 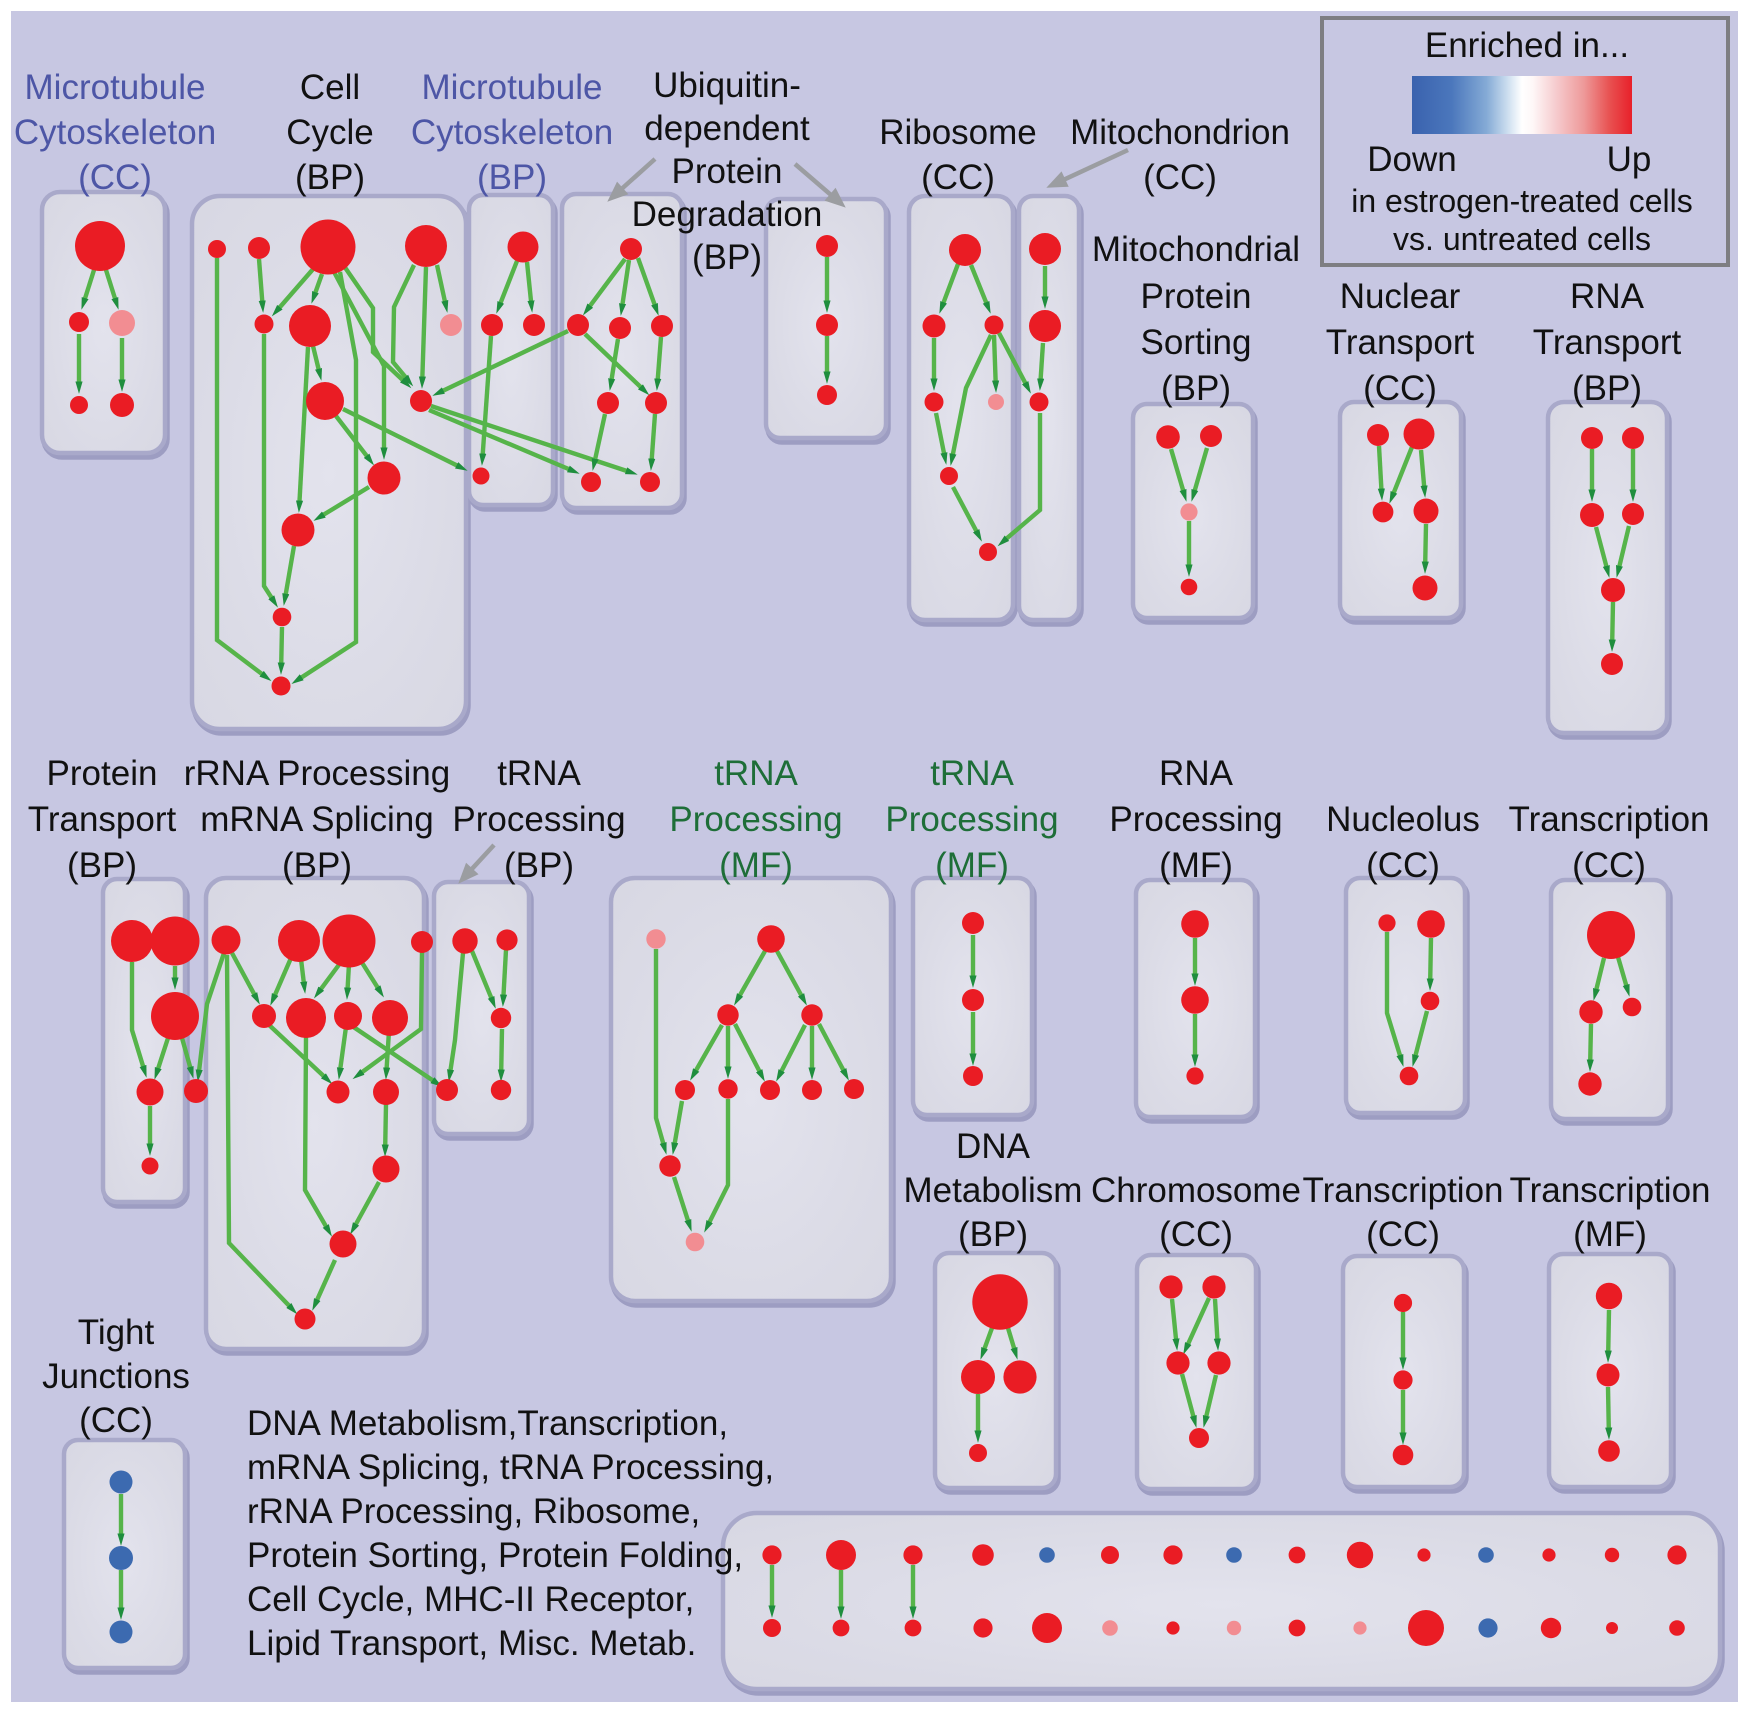 What do you see at coordinates (330, 132) in the screenshot?
I see `svg-text: Cycle` at bounding box center [330, 132].